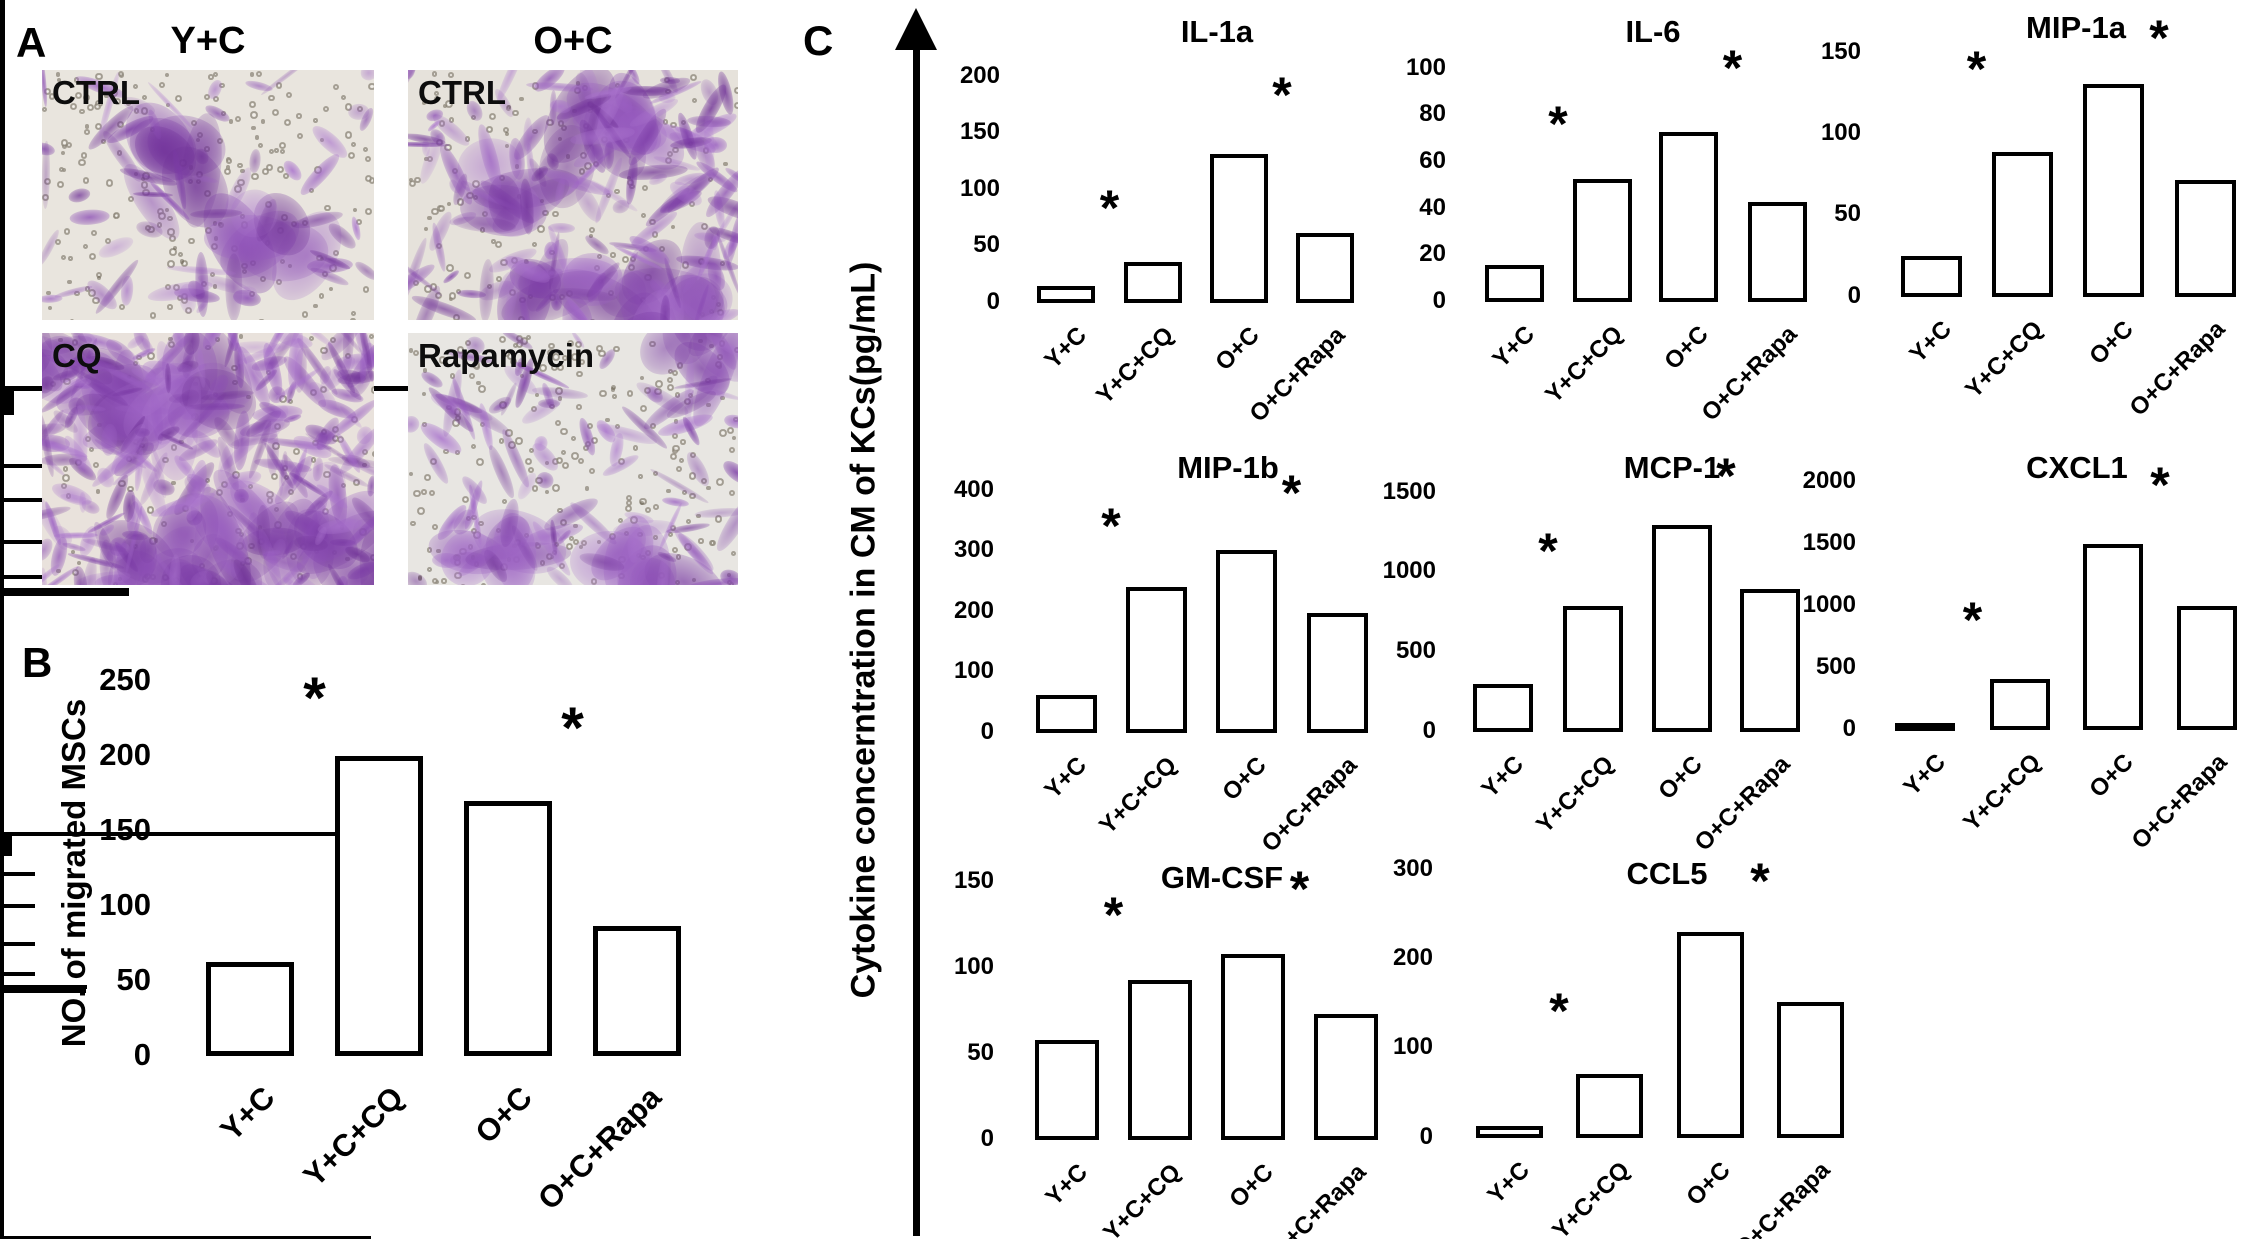  I want to click on y-tick-label: 2000, so click(1829, 480).